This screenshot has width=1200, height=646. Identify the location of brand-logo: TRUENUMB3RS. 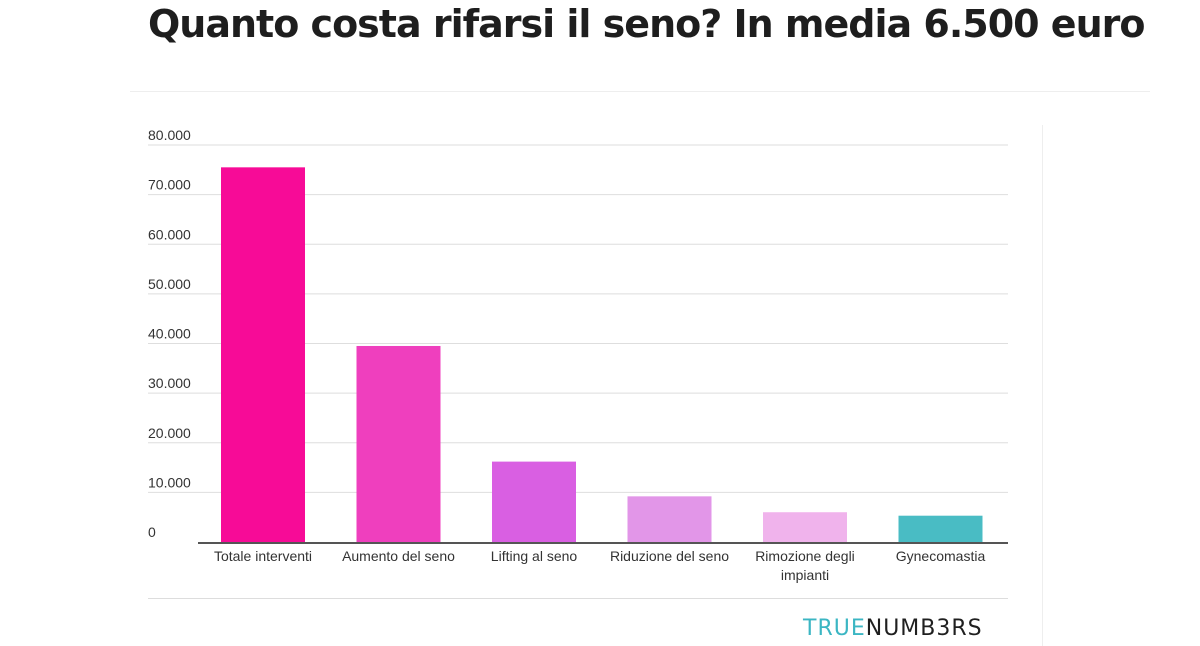
(893, 629).